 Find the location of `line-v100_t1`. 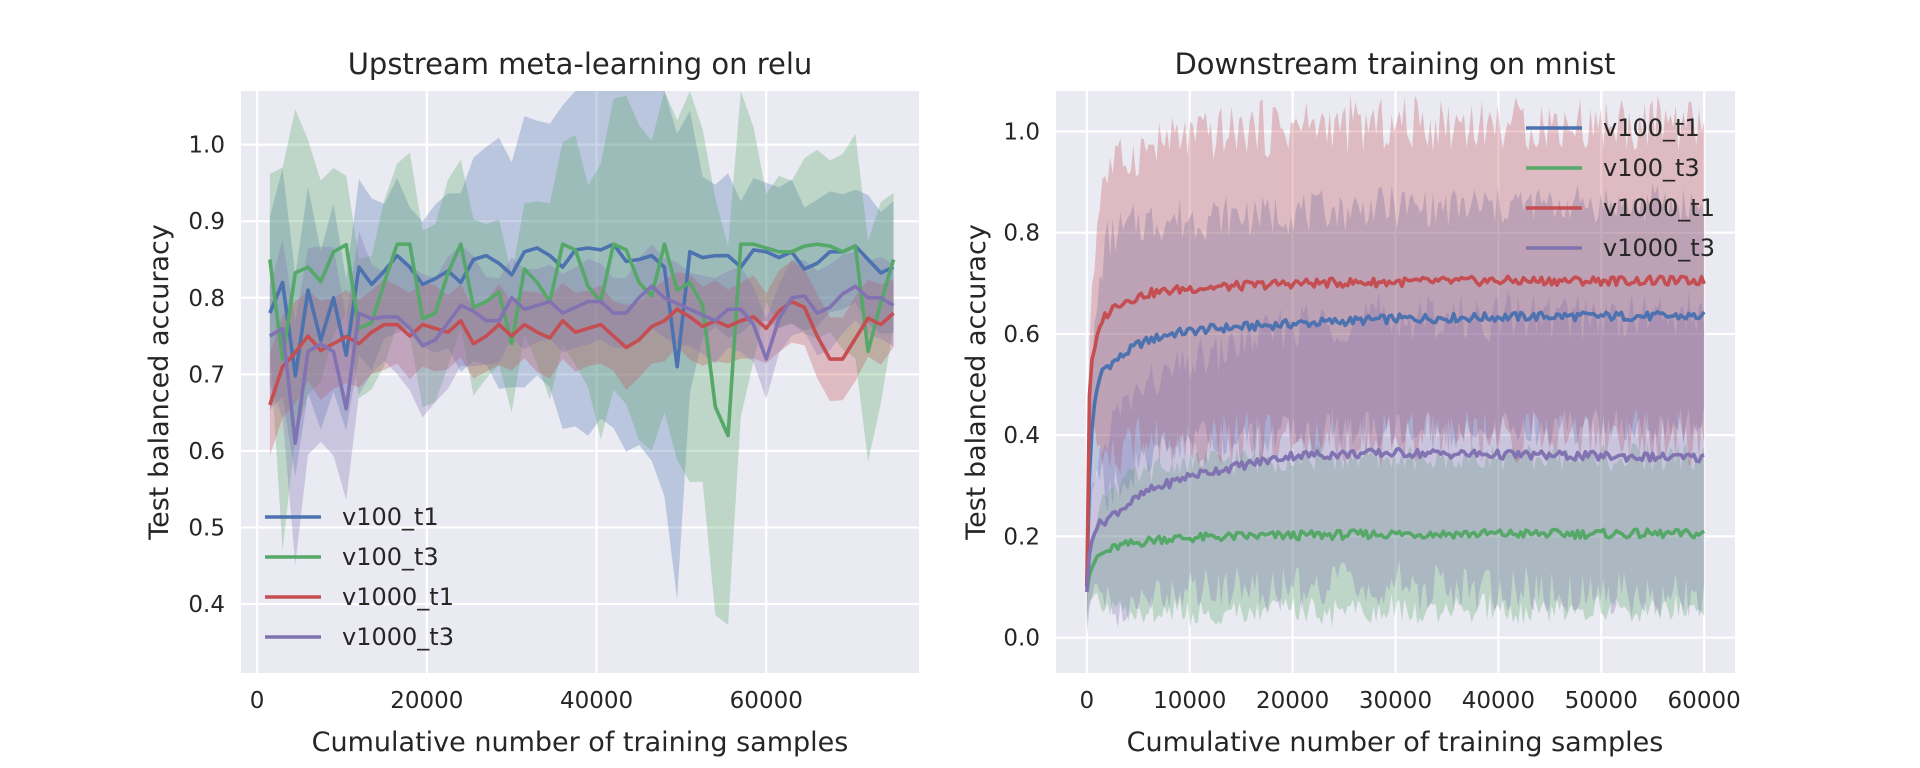

line-v100_t1 is located at coordinates (1395, 448).